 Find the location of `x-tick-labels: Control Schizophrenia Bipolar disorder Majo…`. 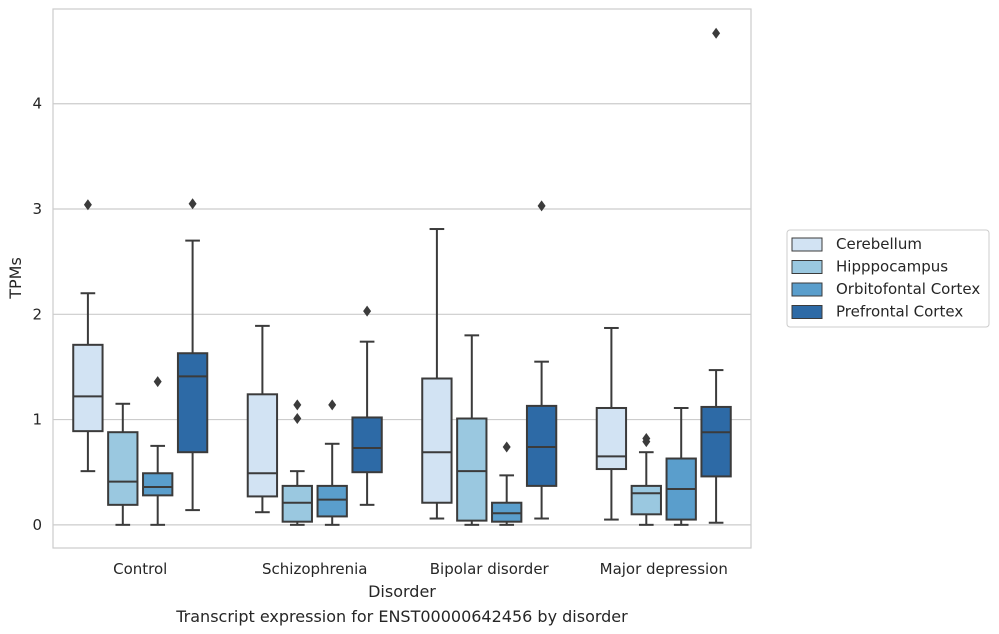

x-tick-labels: Control Schizophrenia Bipolar disorder Majo… is located at coordinates (420, 569).